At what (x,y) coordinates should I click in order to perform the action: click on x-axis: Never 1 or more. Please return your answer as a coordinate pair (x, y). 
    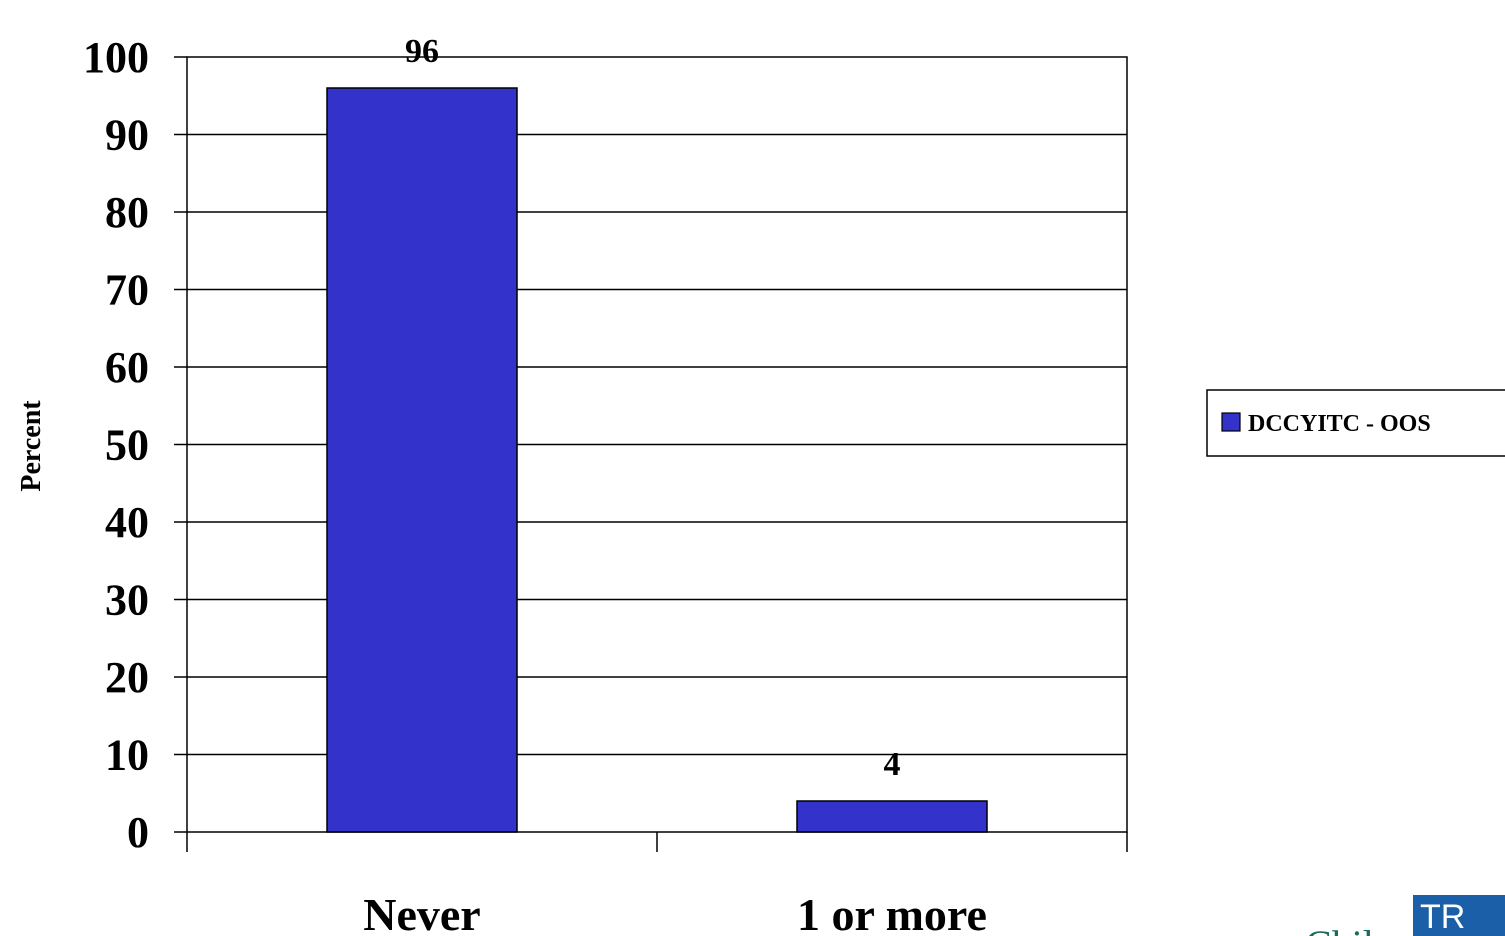
    Looking at the image, I should click on (657, 884).